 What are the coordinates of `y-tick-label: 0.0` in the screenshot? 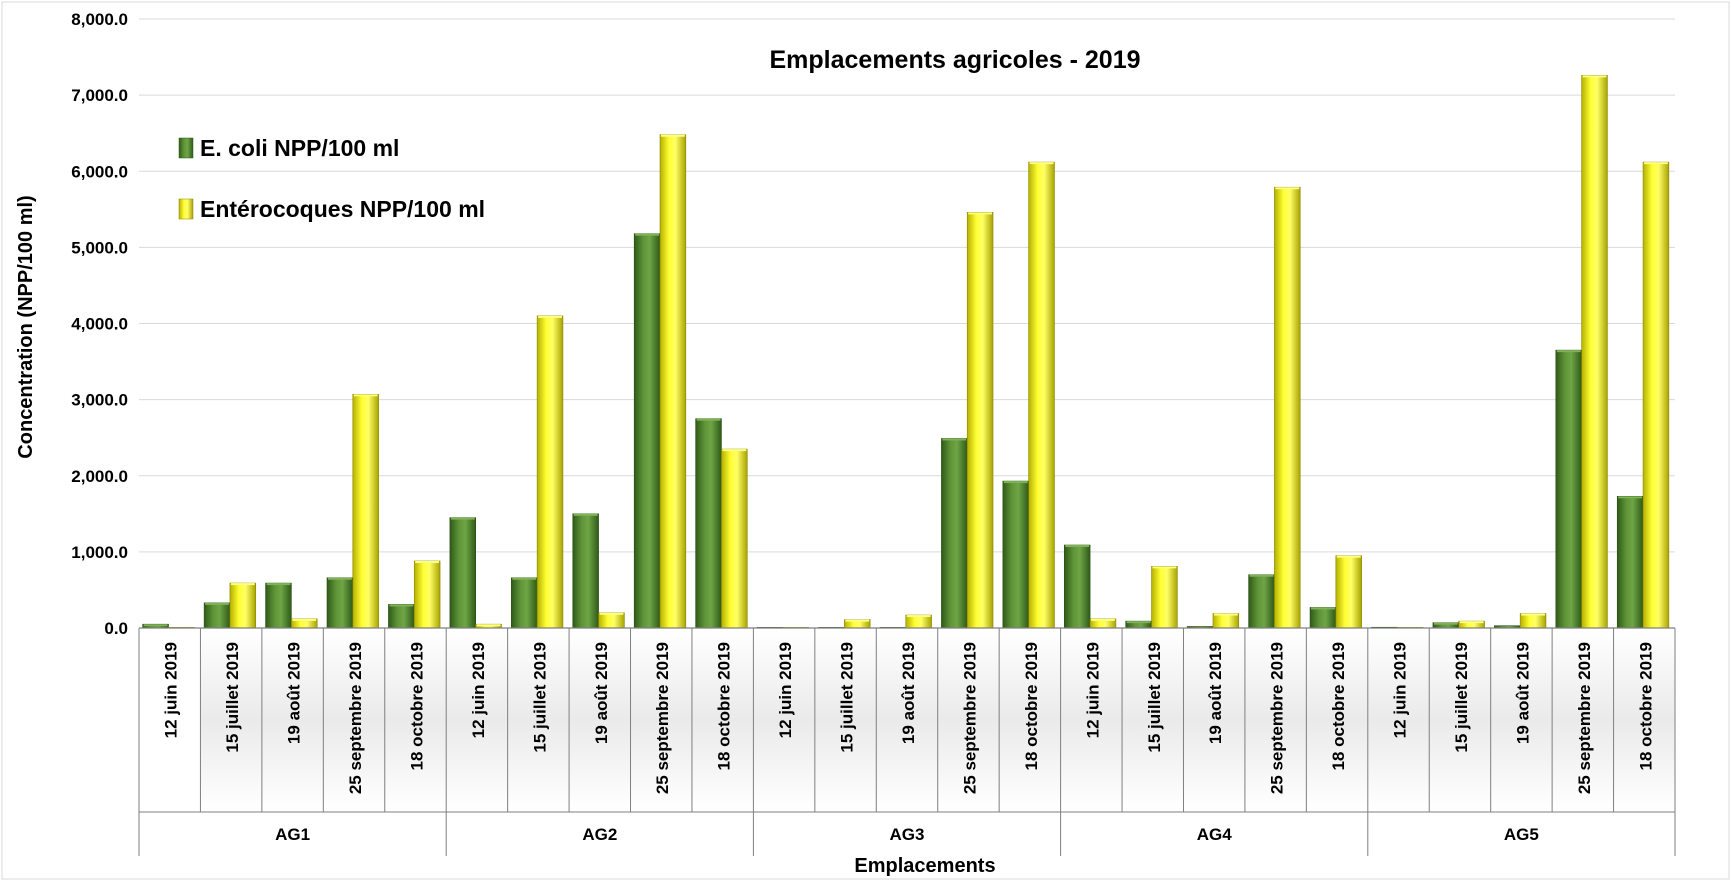 It's located at (116, 628).